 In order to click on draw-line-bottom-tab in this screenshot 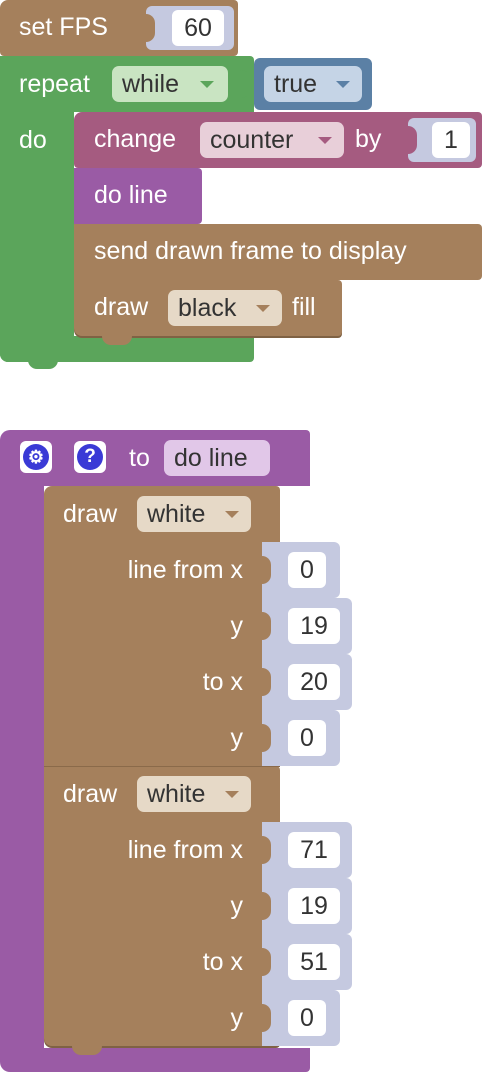, I will do `click(87, 1050)`.